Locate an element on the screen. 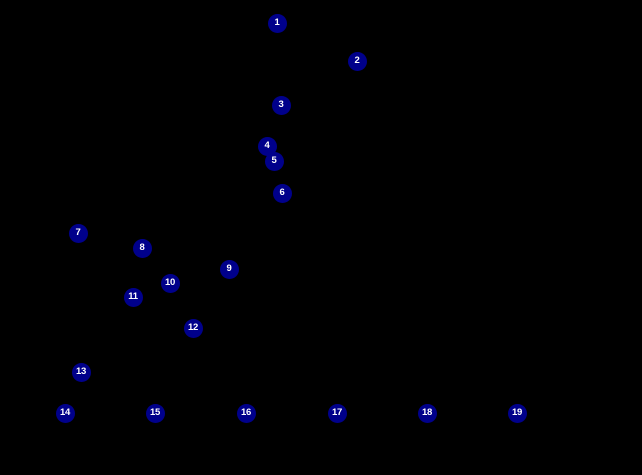  graph-node-label: 2 is located at coordinates (357, 61).